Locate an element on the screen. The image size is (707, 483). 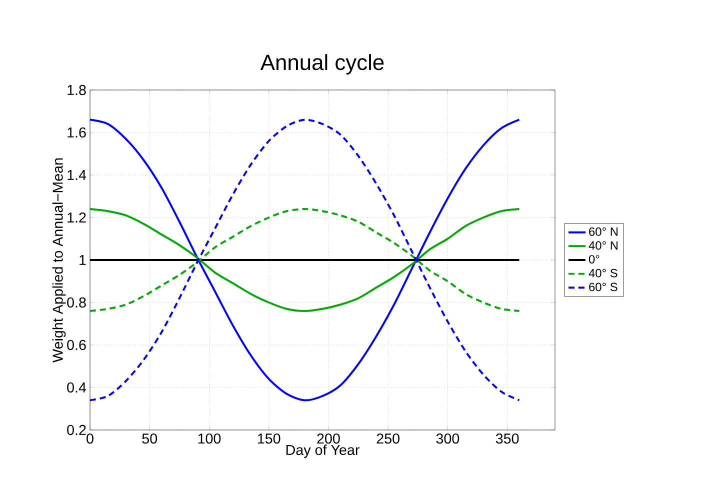
line-series is located at coordinates (305, 260).